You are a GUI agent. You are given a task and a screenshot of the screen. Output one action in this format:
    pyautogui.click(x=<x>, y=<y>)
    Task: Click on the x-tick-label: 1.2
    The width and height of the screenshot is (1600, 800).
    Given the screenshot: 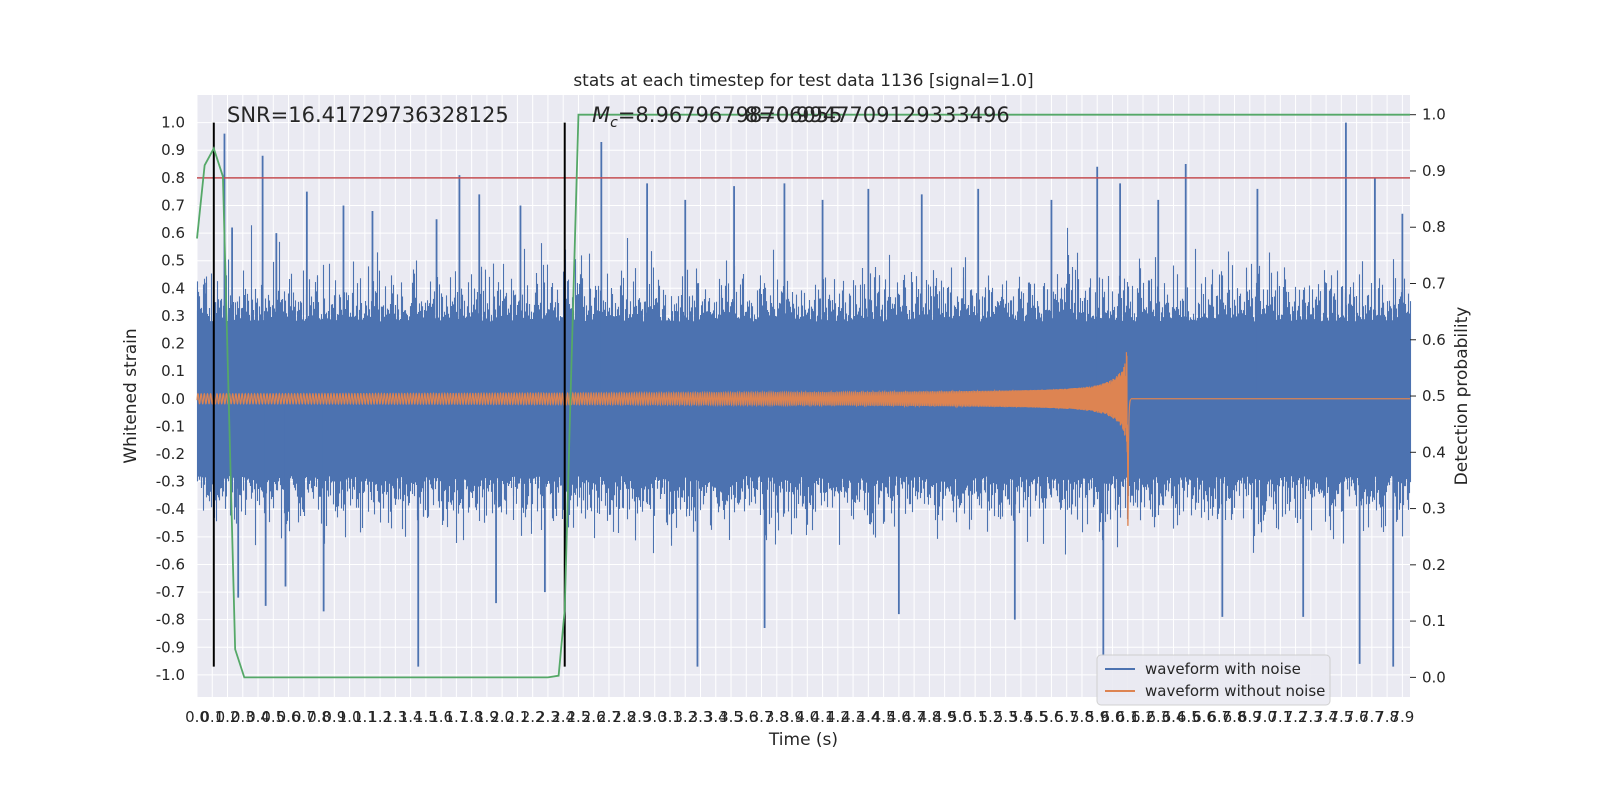 What is the action you would take?
    pyautogui.click(x=380, y=717)
    